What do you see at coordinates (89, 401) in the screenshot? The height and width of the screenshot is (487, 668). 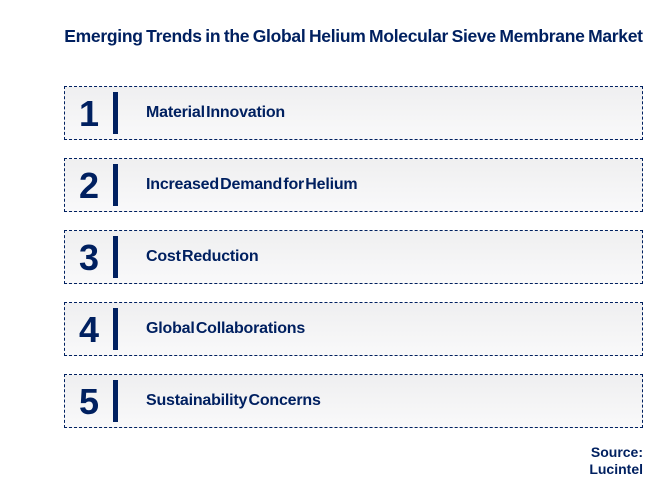 I see `trend-number: 5` at bounding box center [89, 401].